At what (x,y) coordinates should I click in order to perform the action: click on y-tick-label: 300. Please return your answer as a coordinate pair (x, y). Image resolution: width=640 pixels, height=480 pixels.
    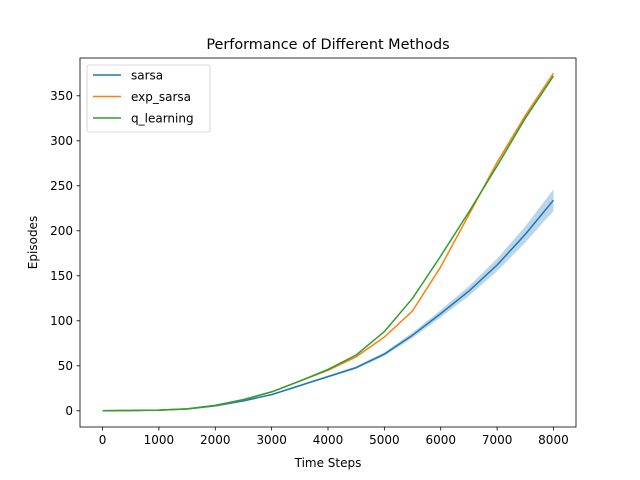
    Looking at the image, I should click on (61, 141).